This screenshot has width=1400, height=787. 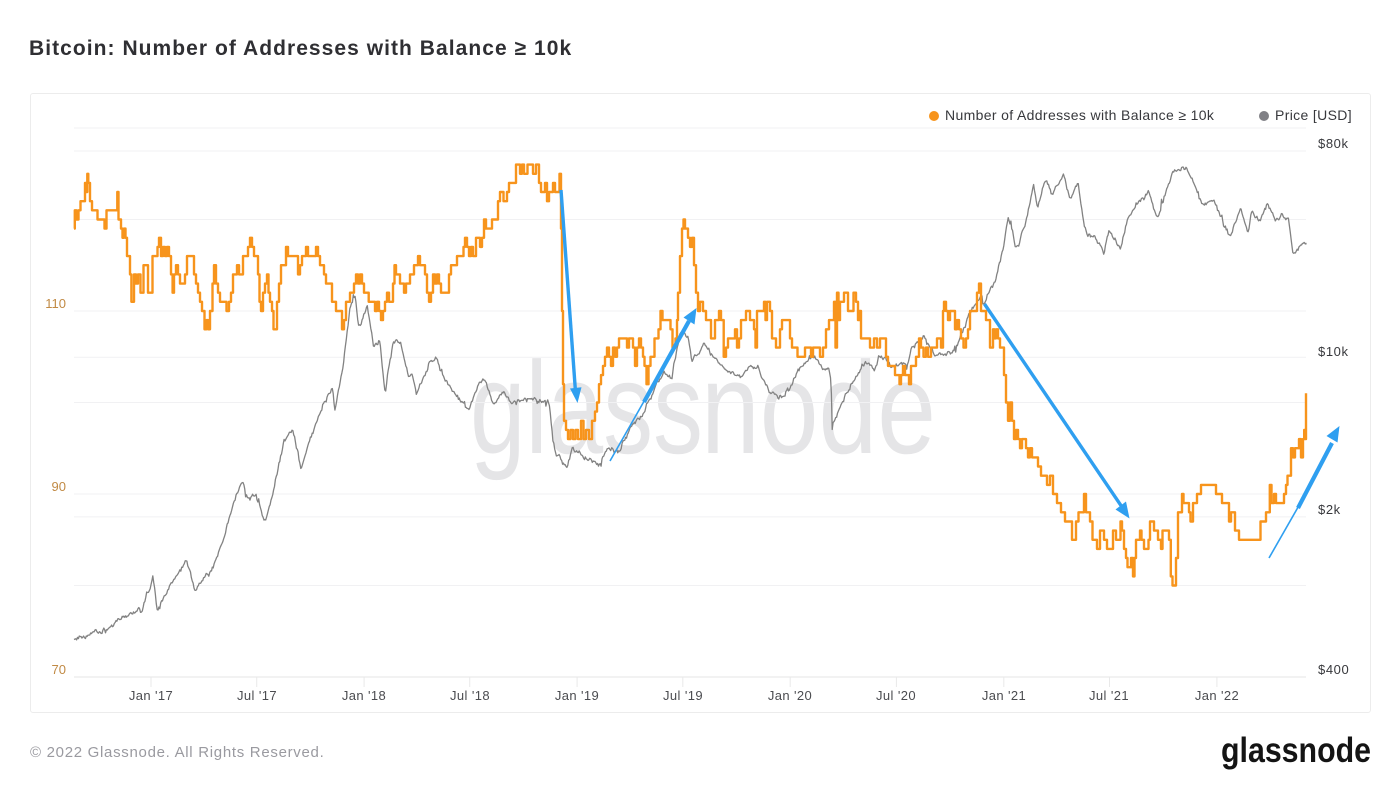 What do you see at coordinates (818, 407) in the screenshot?
I see `svg-text: node` at bounding box center [818, 407].